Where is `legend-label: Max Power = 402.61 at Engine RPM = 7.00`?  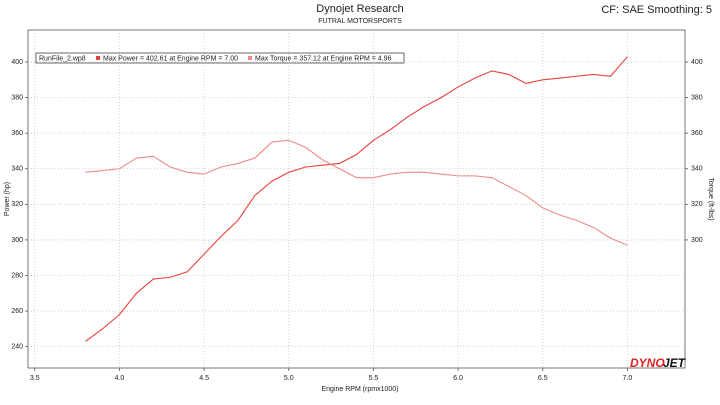
legend-label: Max Power = 402.61 at Engine RPM = 7.00 is located at coordinates (170, 58).